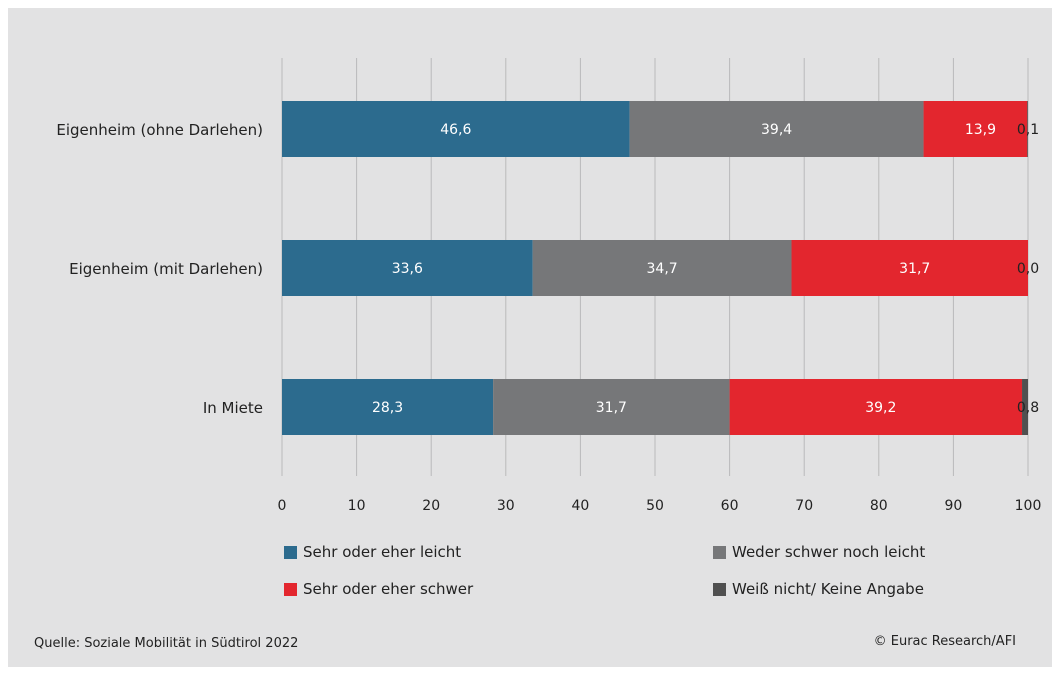  Describe the element at coordinates (1028, 506) in the screenshot. I see `x-tick-label-100: 100` at that location.